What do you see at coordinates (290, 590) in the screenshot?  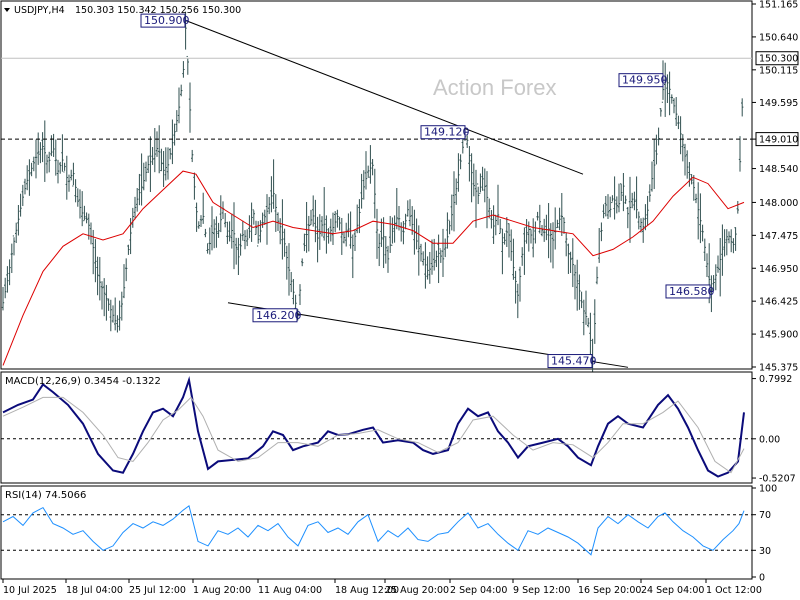 I see `time-tick-label: 11 Aug 04:00` at bounding box center [290, 590].